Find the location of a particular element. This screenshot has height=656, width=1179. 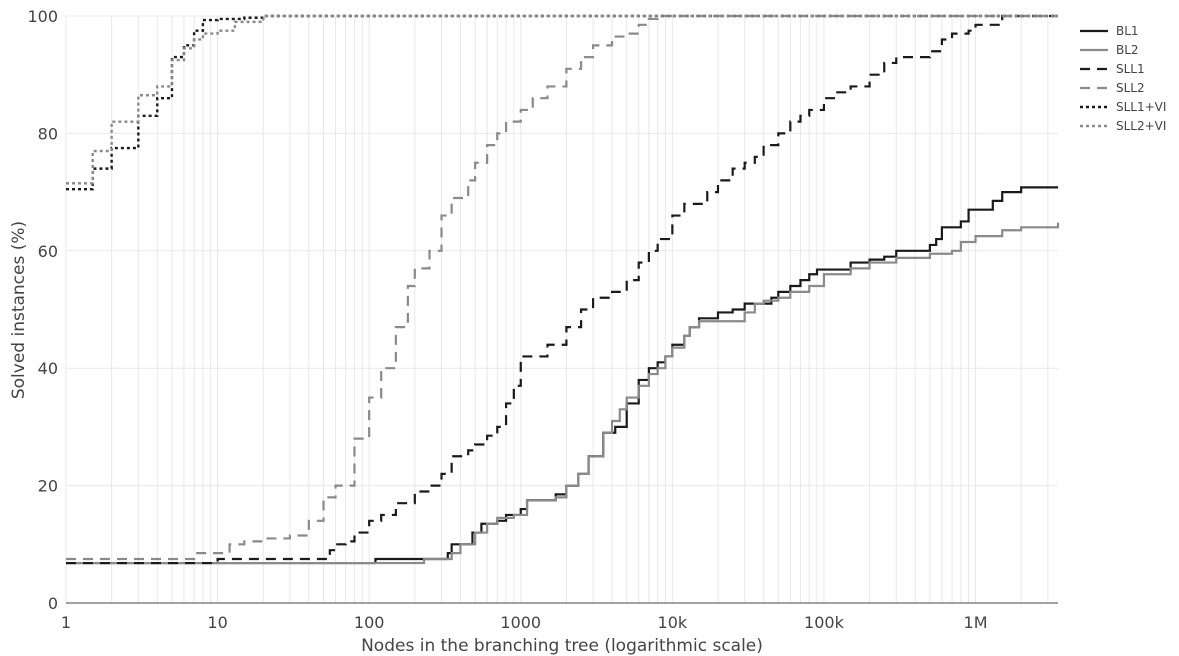

y-tick-label: 60 is located at coordinates (48, 251).